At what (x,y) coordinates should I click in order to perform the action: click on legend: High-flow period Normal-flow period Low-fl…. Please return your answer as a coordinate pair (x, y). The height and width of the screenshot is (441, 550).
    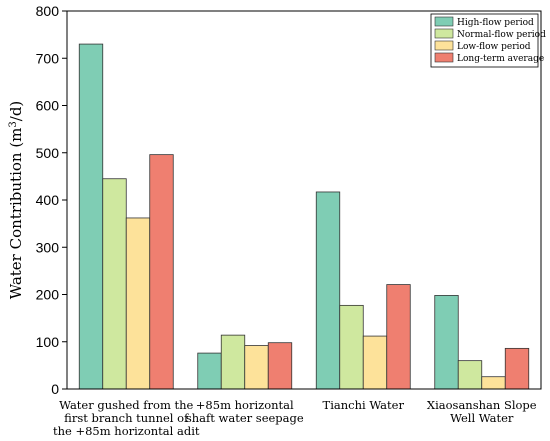
    Looking at the image, I should click on (488, 40).